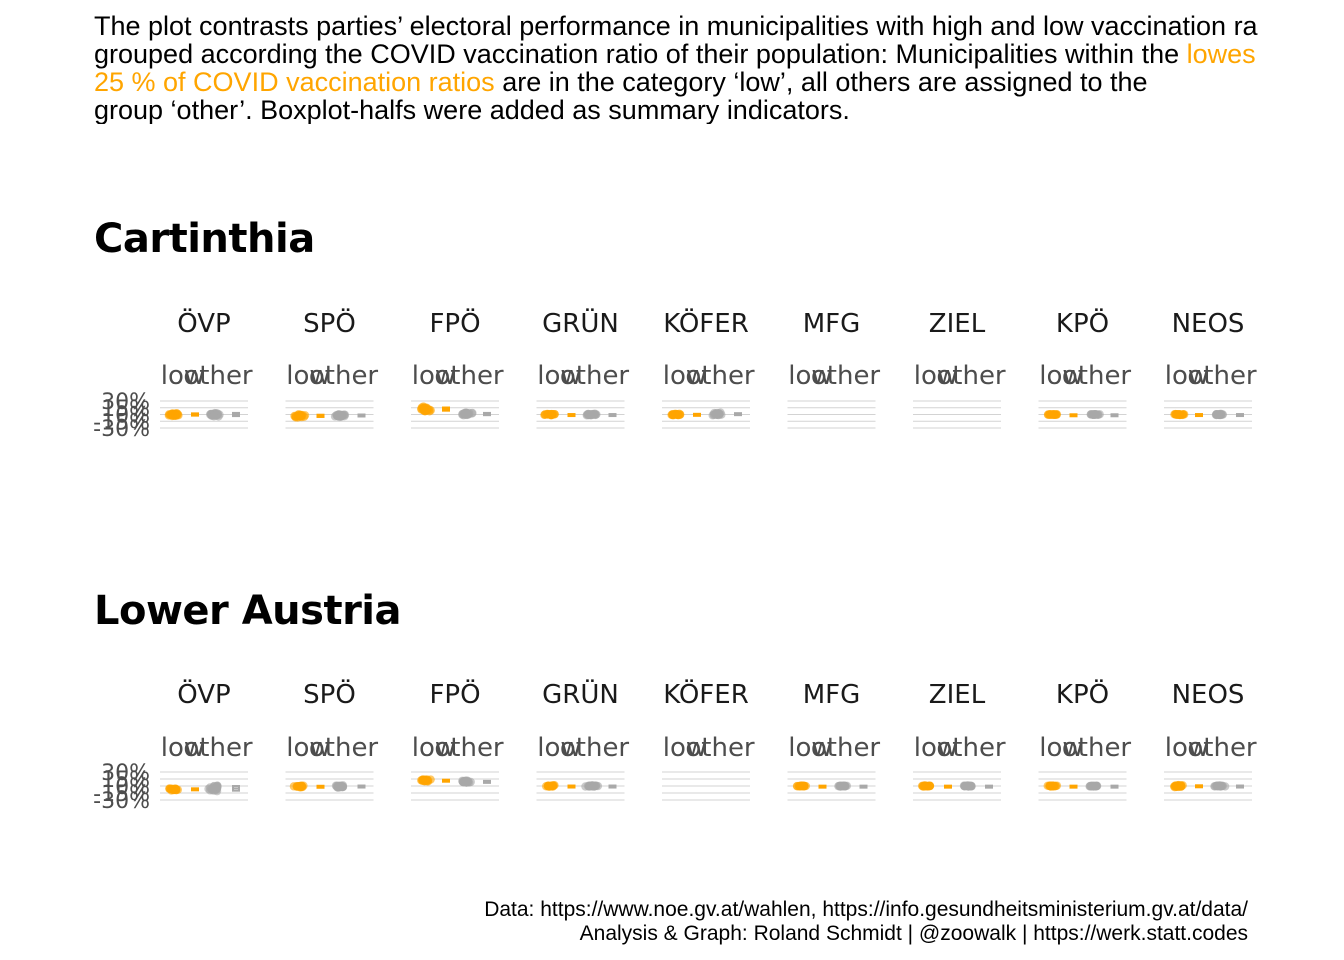 This screenshot has width=1344, height=960. Describe the element at coordinates (204, 239) in the screenshot. I see `section-title-cartinthia: Cartinthia` at that location.